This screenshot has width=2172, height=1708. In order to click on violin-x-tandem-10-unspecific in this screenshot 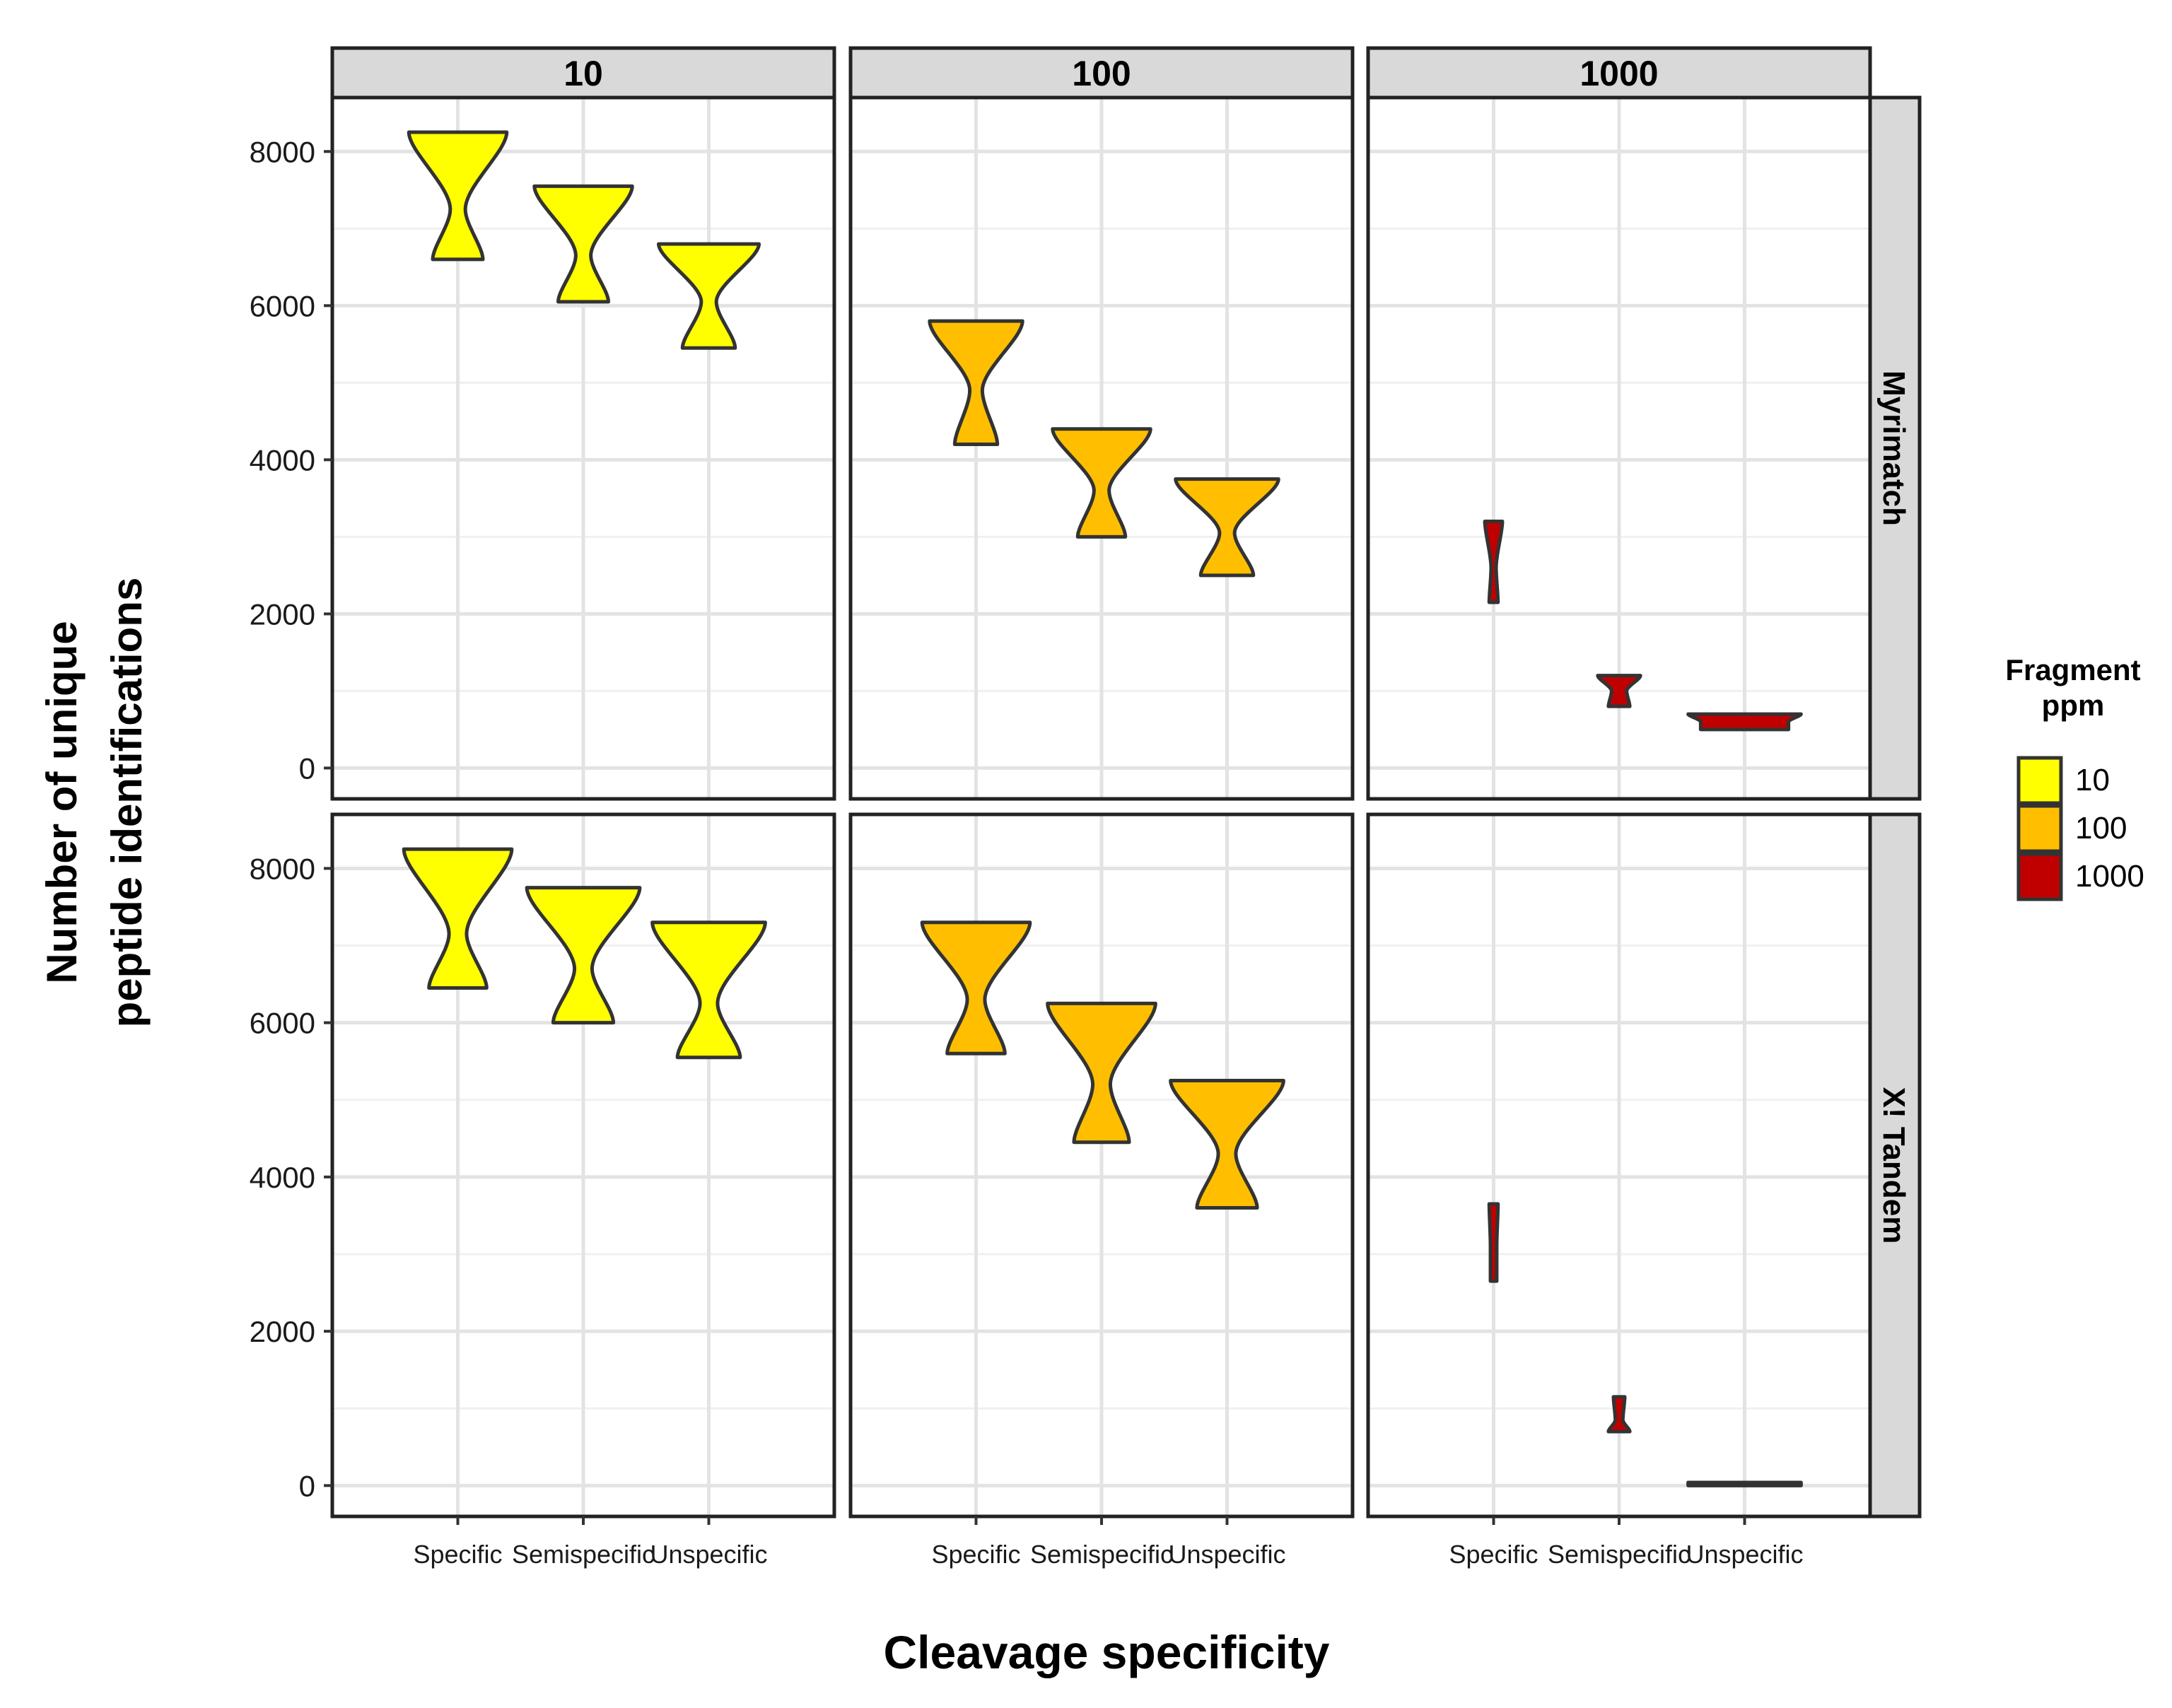, I will do `click(708, 990)`.